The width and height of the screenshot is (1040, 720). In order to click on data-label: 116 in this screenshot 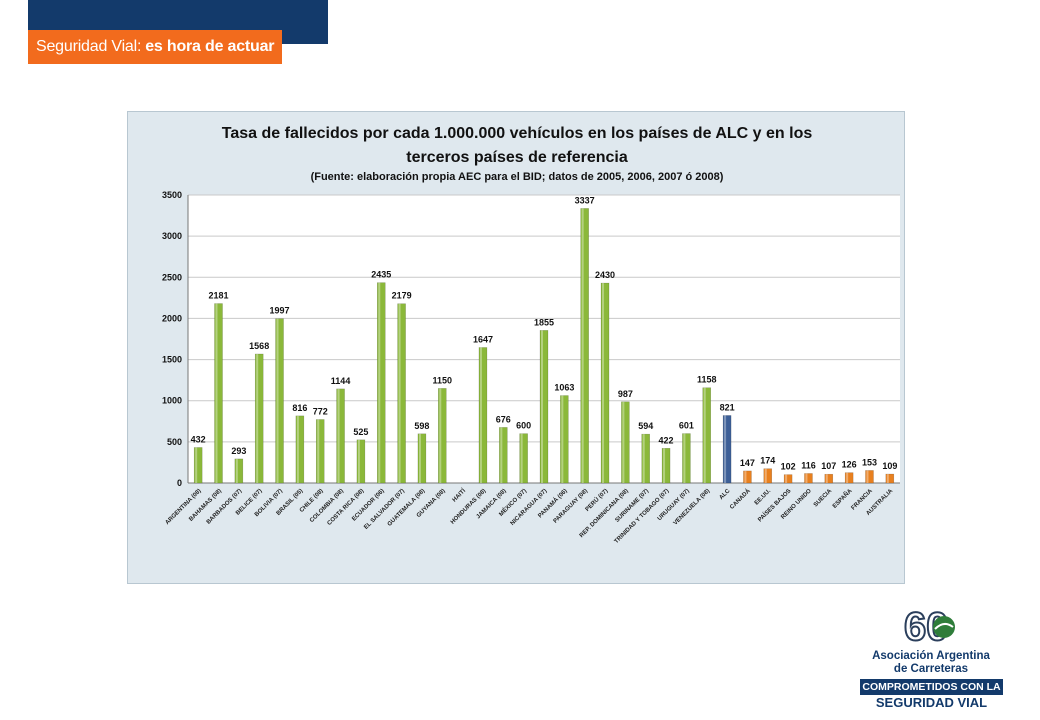, I will do `click(808, 465)`.